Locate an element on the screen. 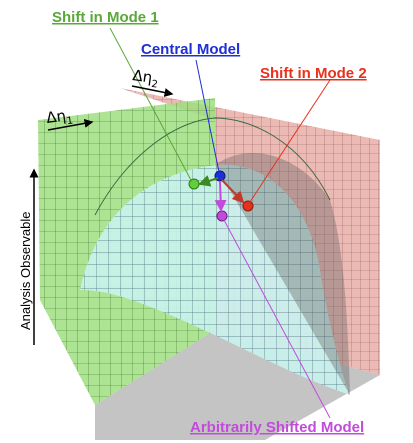  arbitrary-leader is located at coordinates (277, 319).